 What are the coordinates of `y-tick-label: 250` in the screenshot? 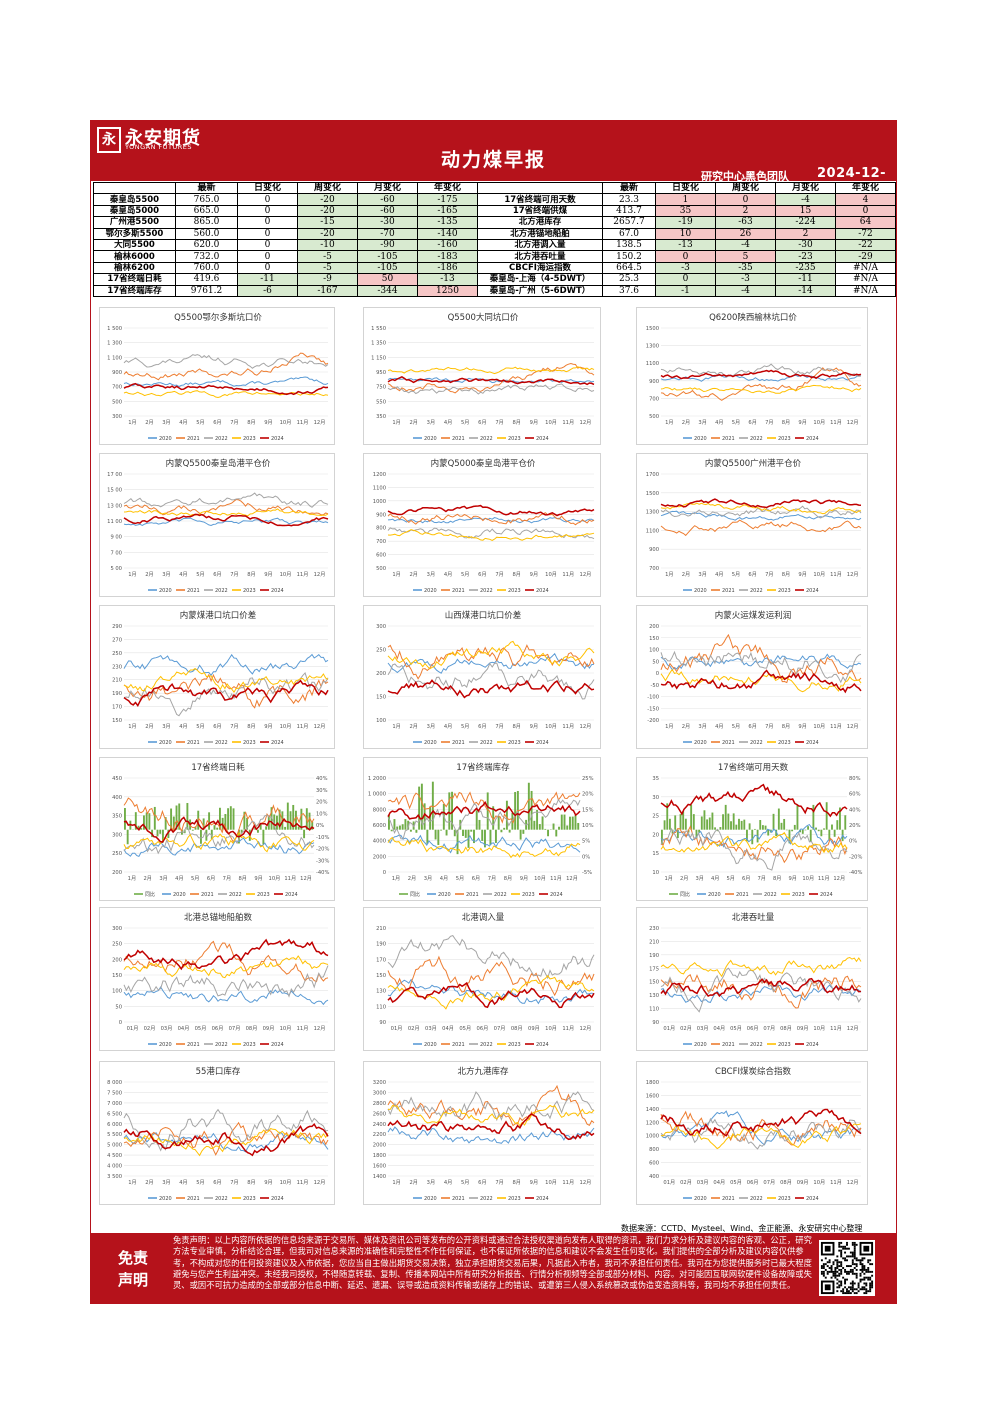 It's located at (381, 651).